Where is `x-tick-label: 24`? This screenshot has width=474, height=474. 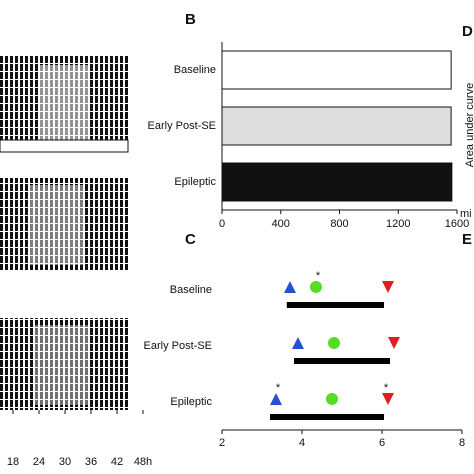
x-tick-label: 24 is located at coordinates (39, 462).